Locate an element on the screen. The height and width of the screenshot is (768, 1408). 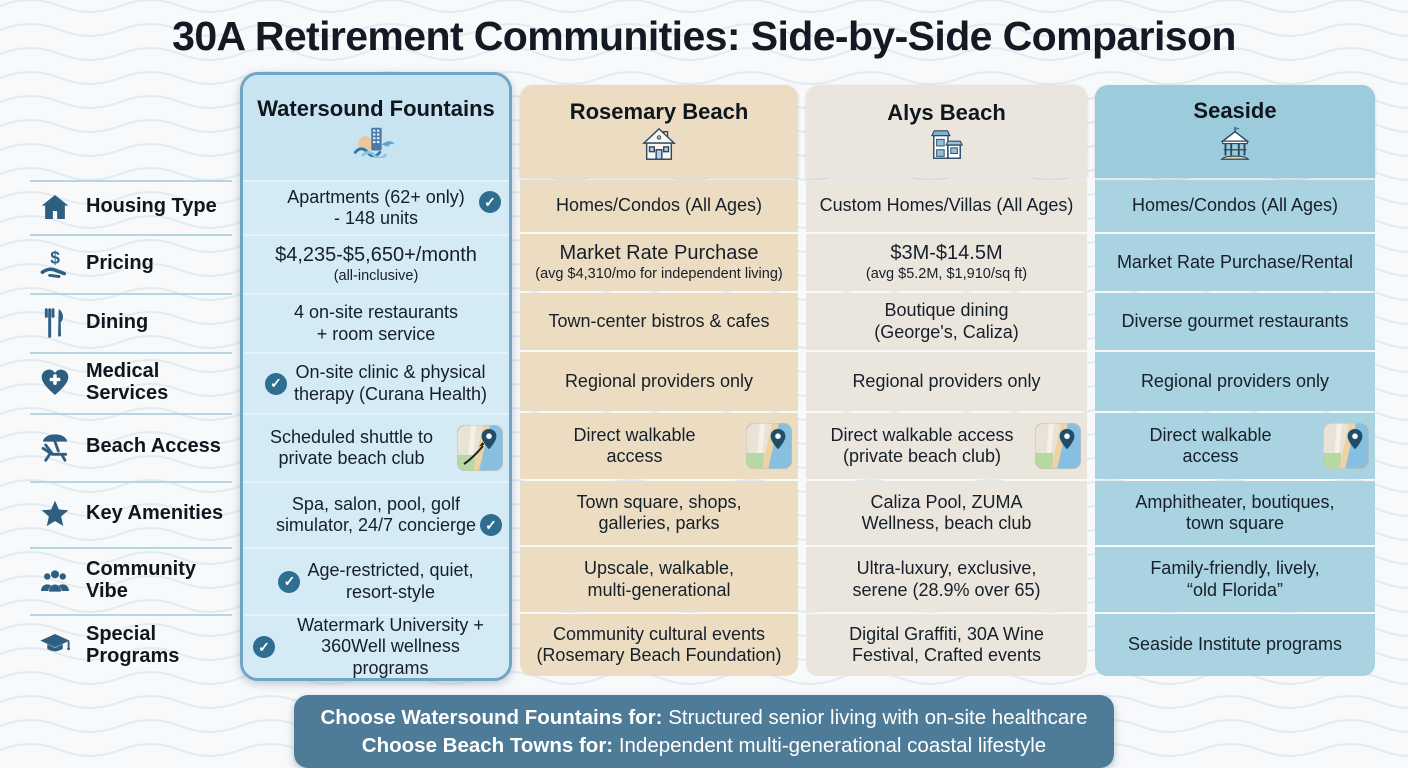
cell-text-sub: (avg $5.2M, $1,910/sq ft) is located at coordinates (946, 273).